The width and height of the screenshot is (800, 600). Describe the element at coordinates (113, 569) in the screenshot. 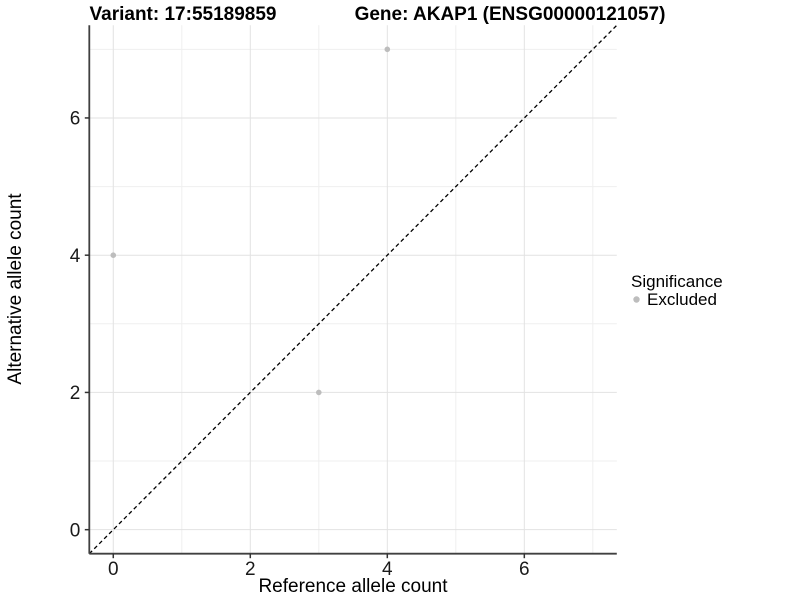

I see `x-tick-label: 0` at that location.